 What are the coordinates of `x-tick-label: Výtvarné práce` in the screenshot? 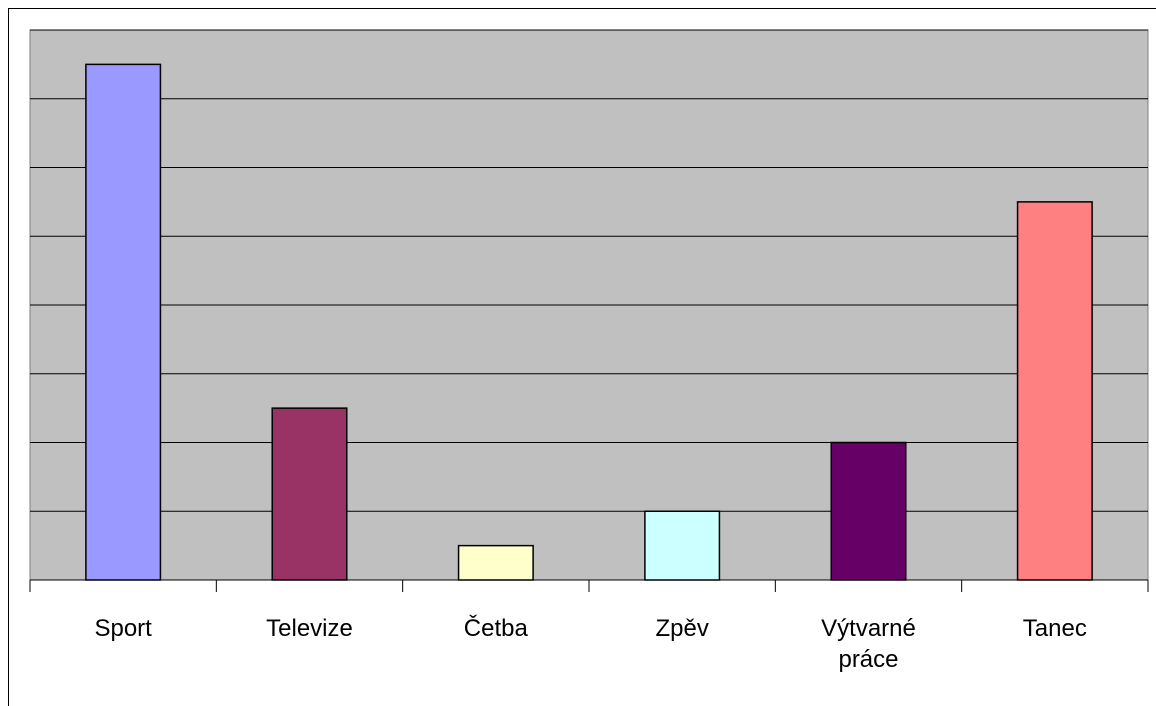 It's located at (868, 644).